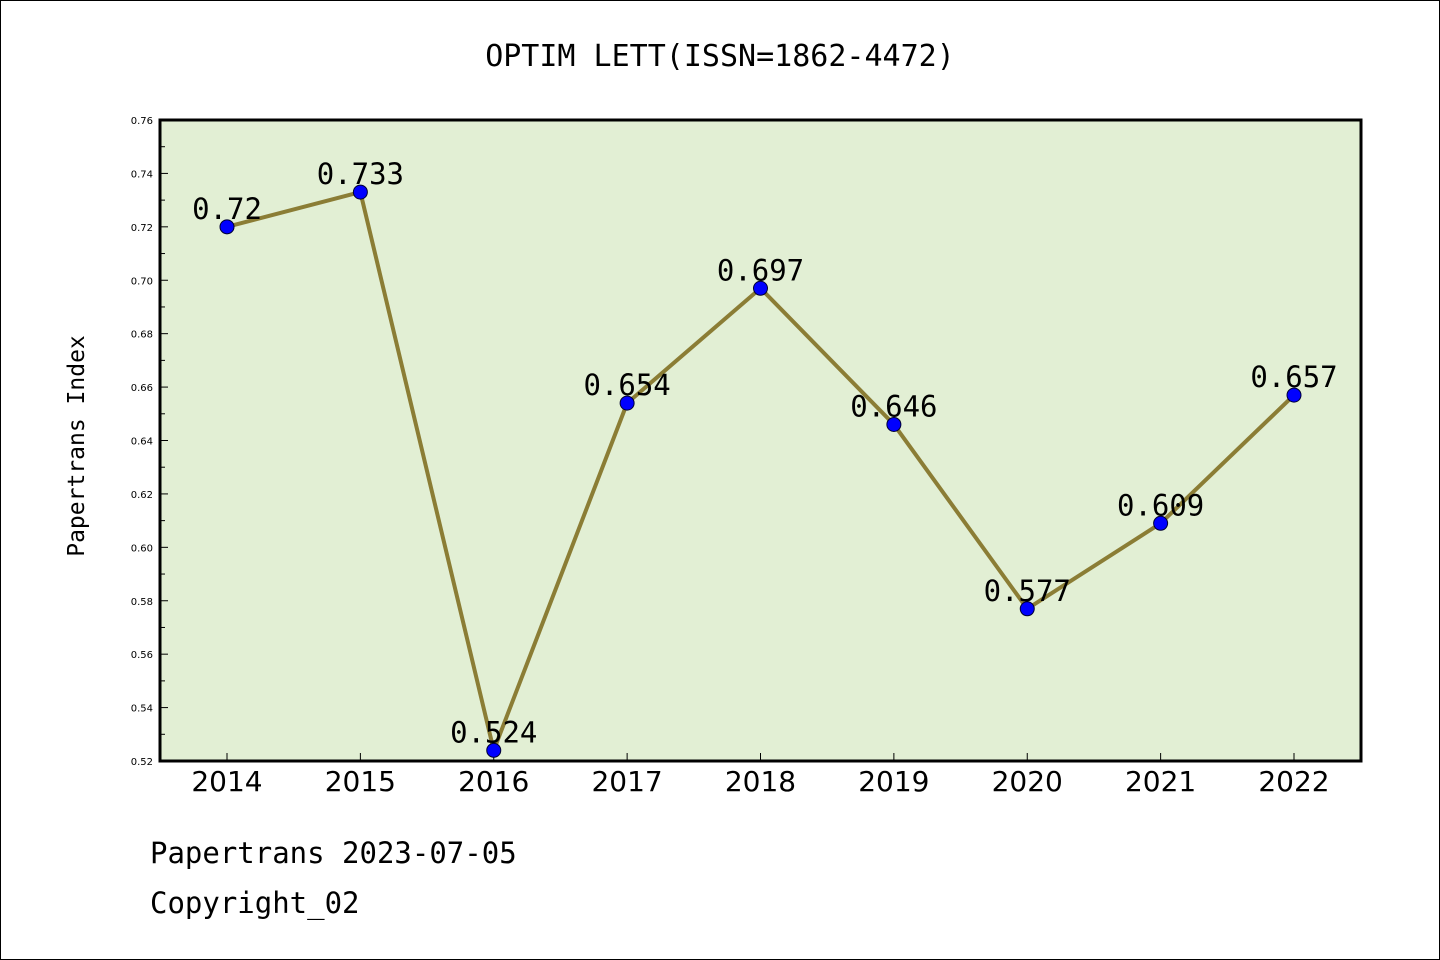 This screenshot has width=1440, height=960. What do you see at coordinates (142, 174) in the screenshot?
I see `y-tick-label: 0.74` at bounding box center [142, 174].